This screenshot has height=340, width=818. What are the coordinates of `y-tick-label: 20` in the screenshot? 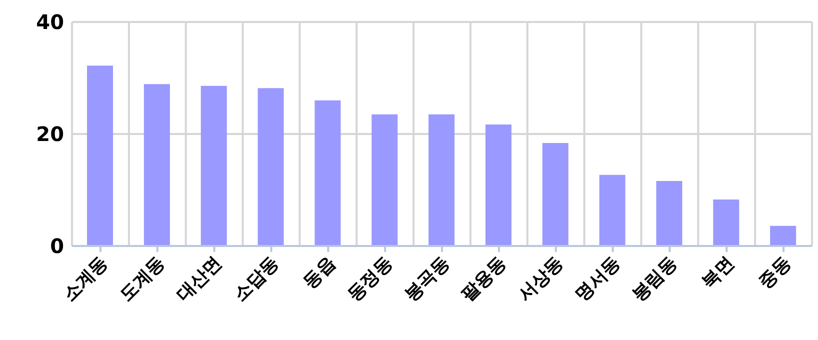 It's located at (50, 134).